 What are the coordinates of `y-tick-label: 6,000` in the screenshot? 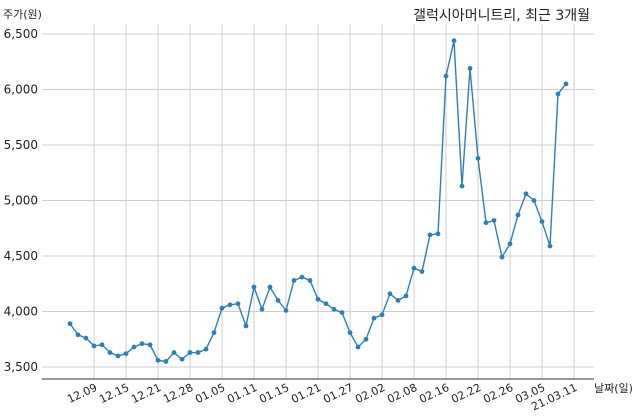 It's located at (21, 90).